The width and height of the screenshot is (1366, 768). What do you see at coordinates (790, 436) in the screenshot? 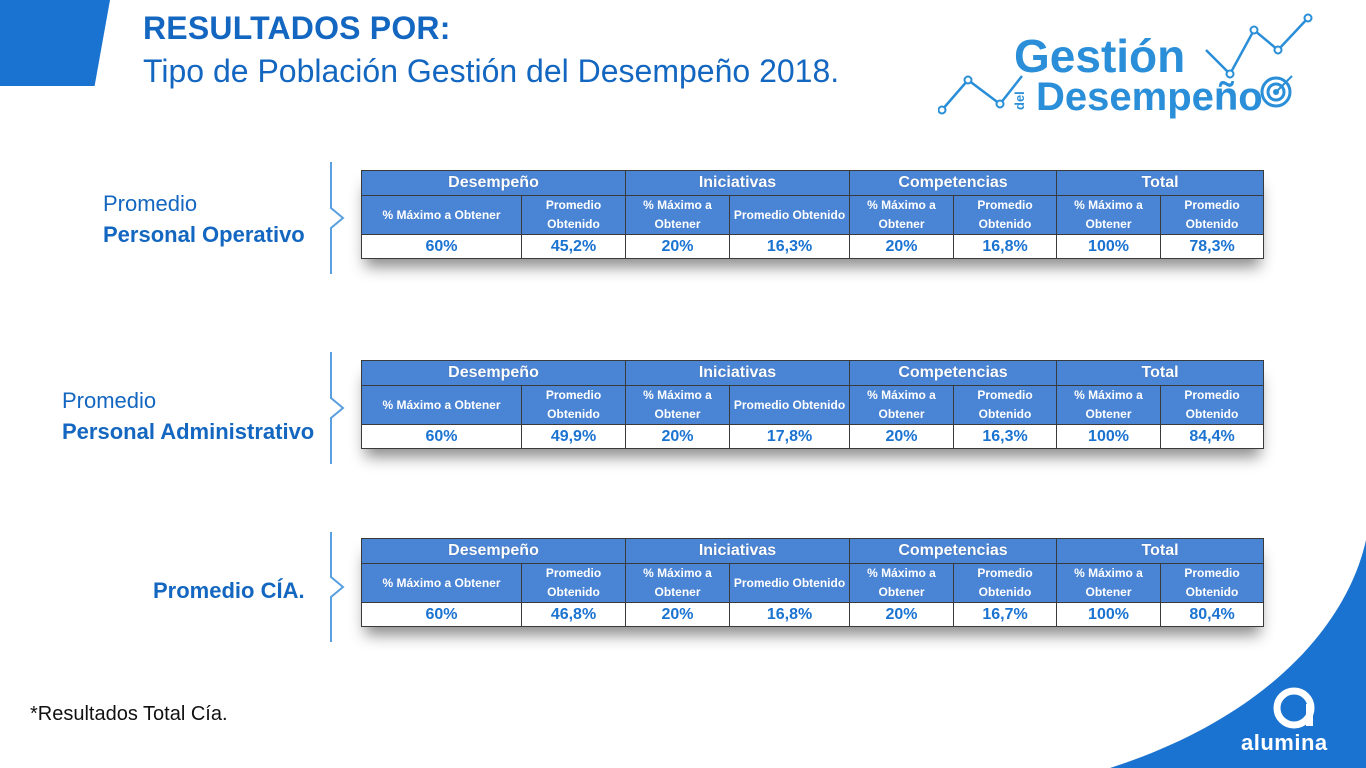
I see `table-cell: 17,8%` at bounding box center [790, 436].